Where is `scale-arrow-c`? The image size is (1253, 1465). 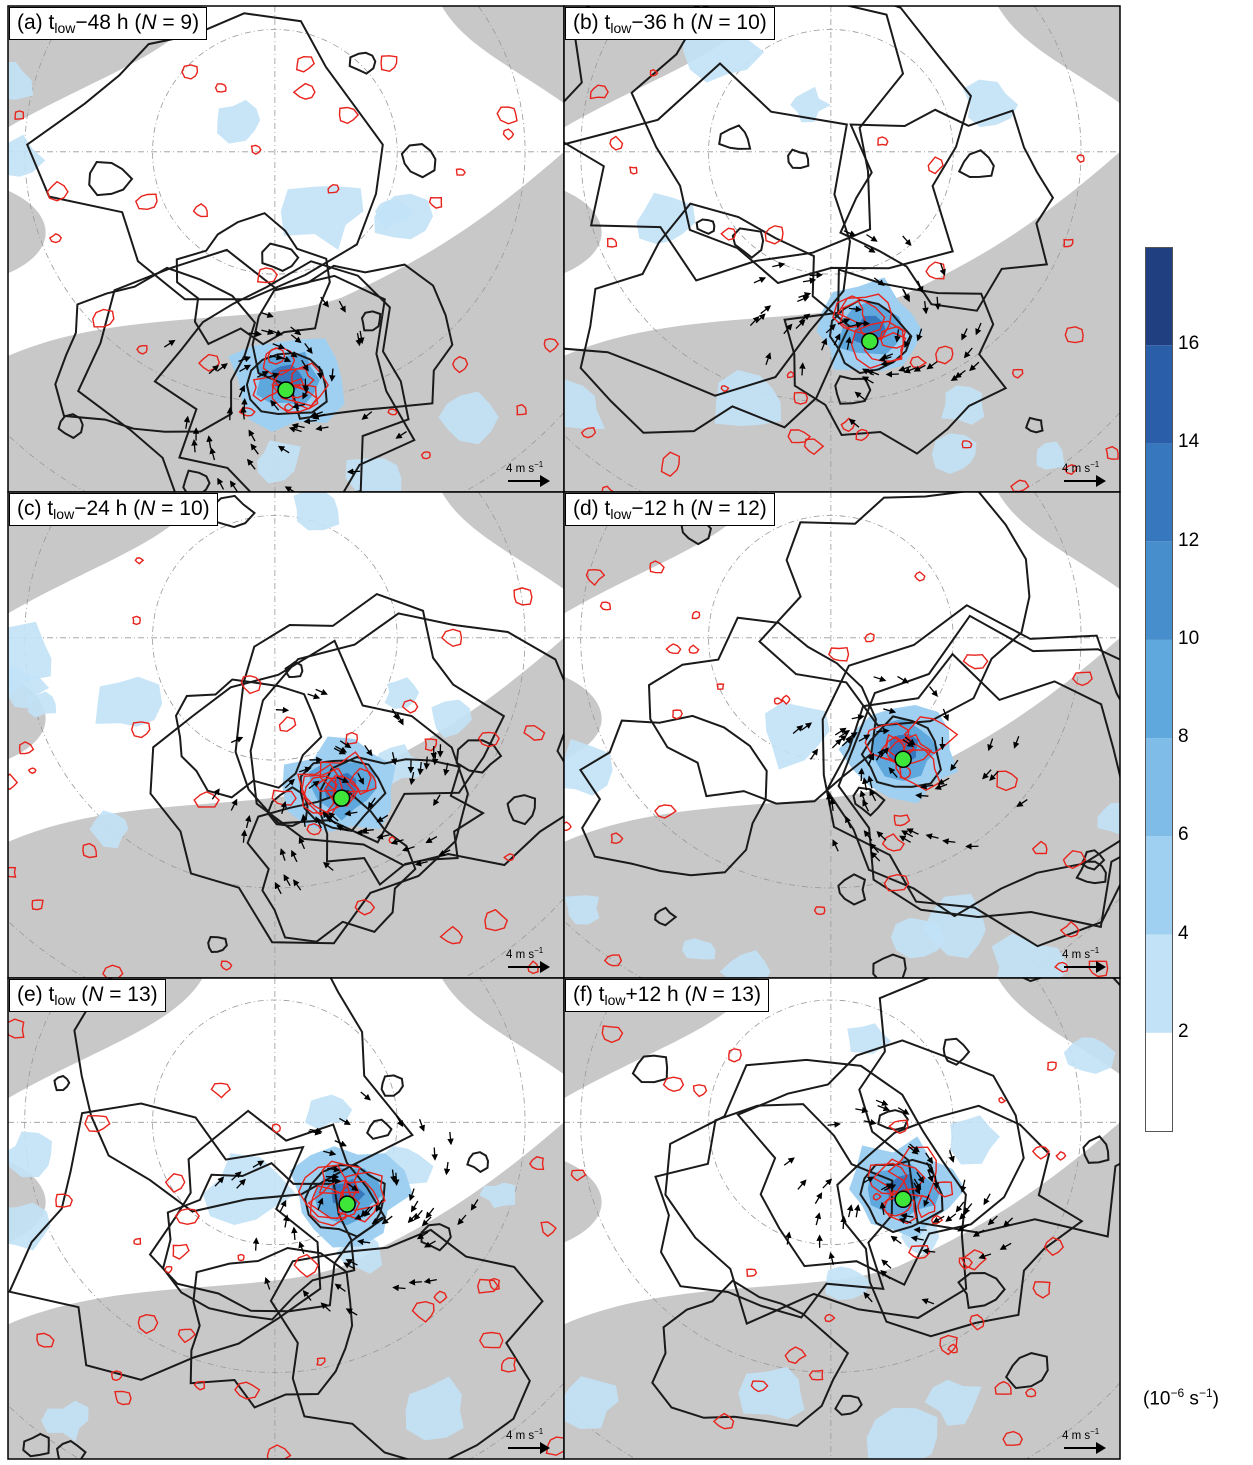
scale-arrow-c is located at coordinates (528, 967).